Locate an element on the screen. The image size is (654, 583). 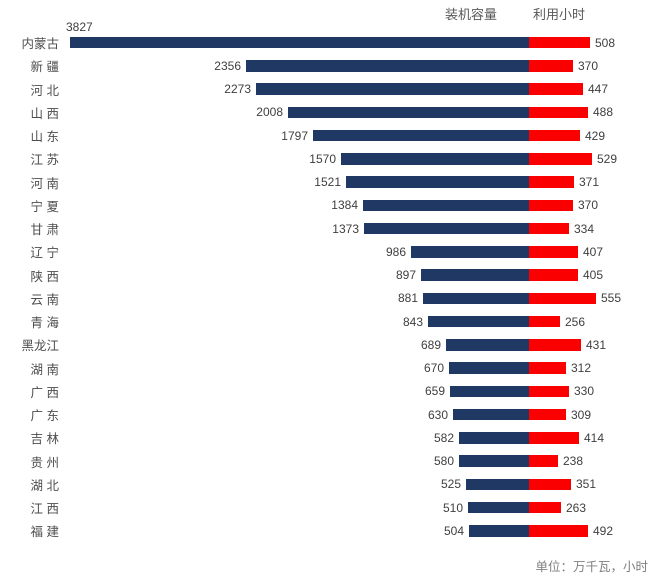
capacity-zone: 2356 is located at coordinates (295, 66).